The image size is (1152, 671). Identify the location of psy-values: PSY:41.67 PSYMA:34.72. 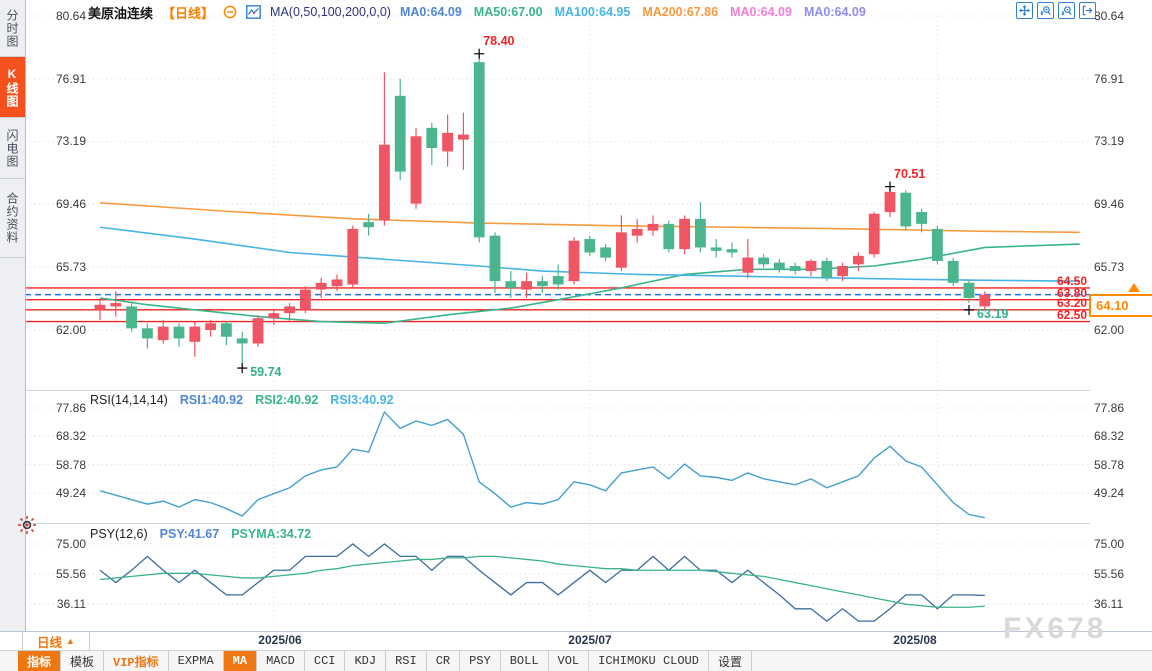
(235, 534).